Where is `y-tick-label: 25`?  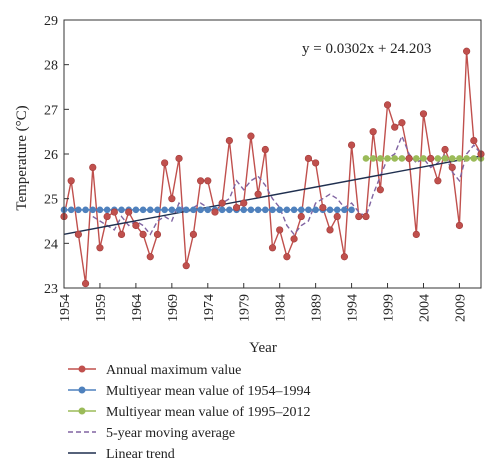
y-tick-label: 25 is located at coordinates (51, 200).